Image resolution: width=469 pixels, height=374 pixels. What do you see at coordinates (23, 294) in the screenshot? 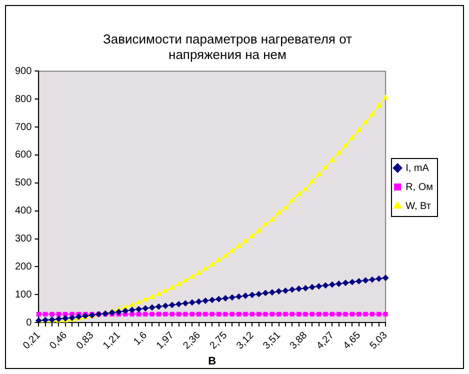
I see `y-tick-label: 100` at bounding box center [23, 294].